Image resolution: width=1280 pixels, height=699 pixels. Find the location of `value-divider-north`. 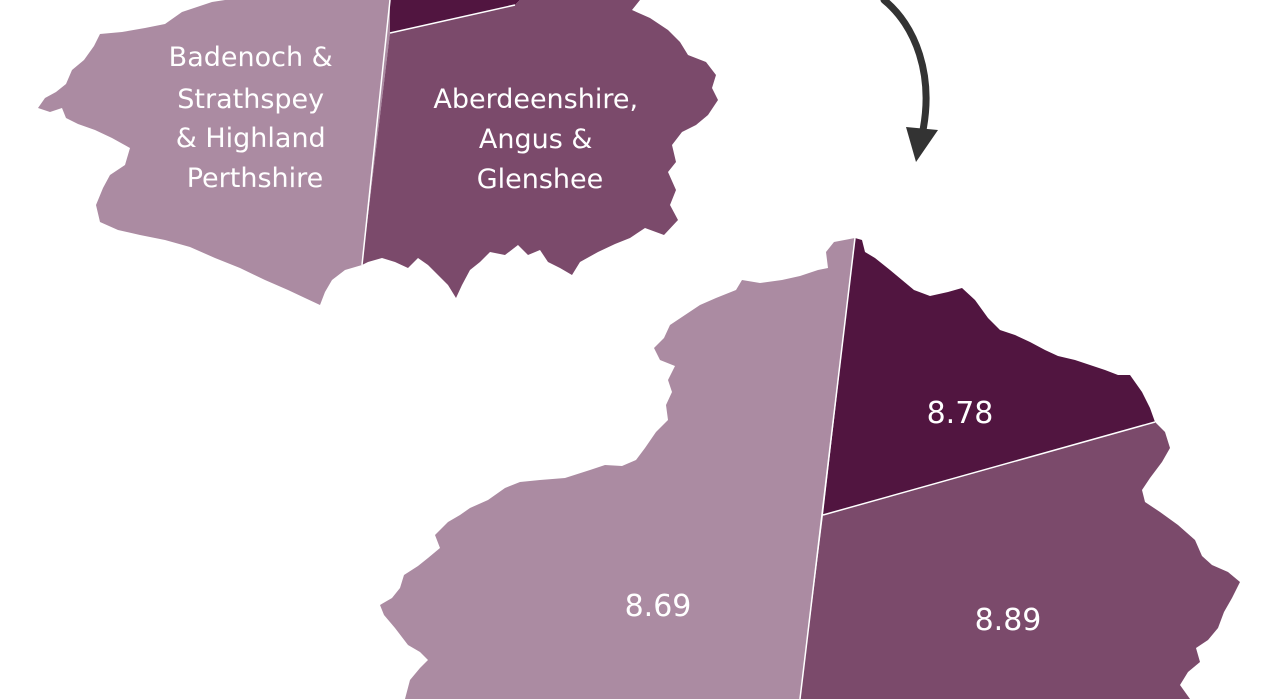

value-divider-north is located at coordinates (989, 468).